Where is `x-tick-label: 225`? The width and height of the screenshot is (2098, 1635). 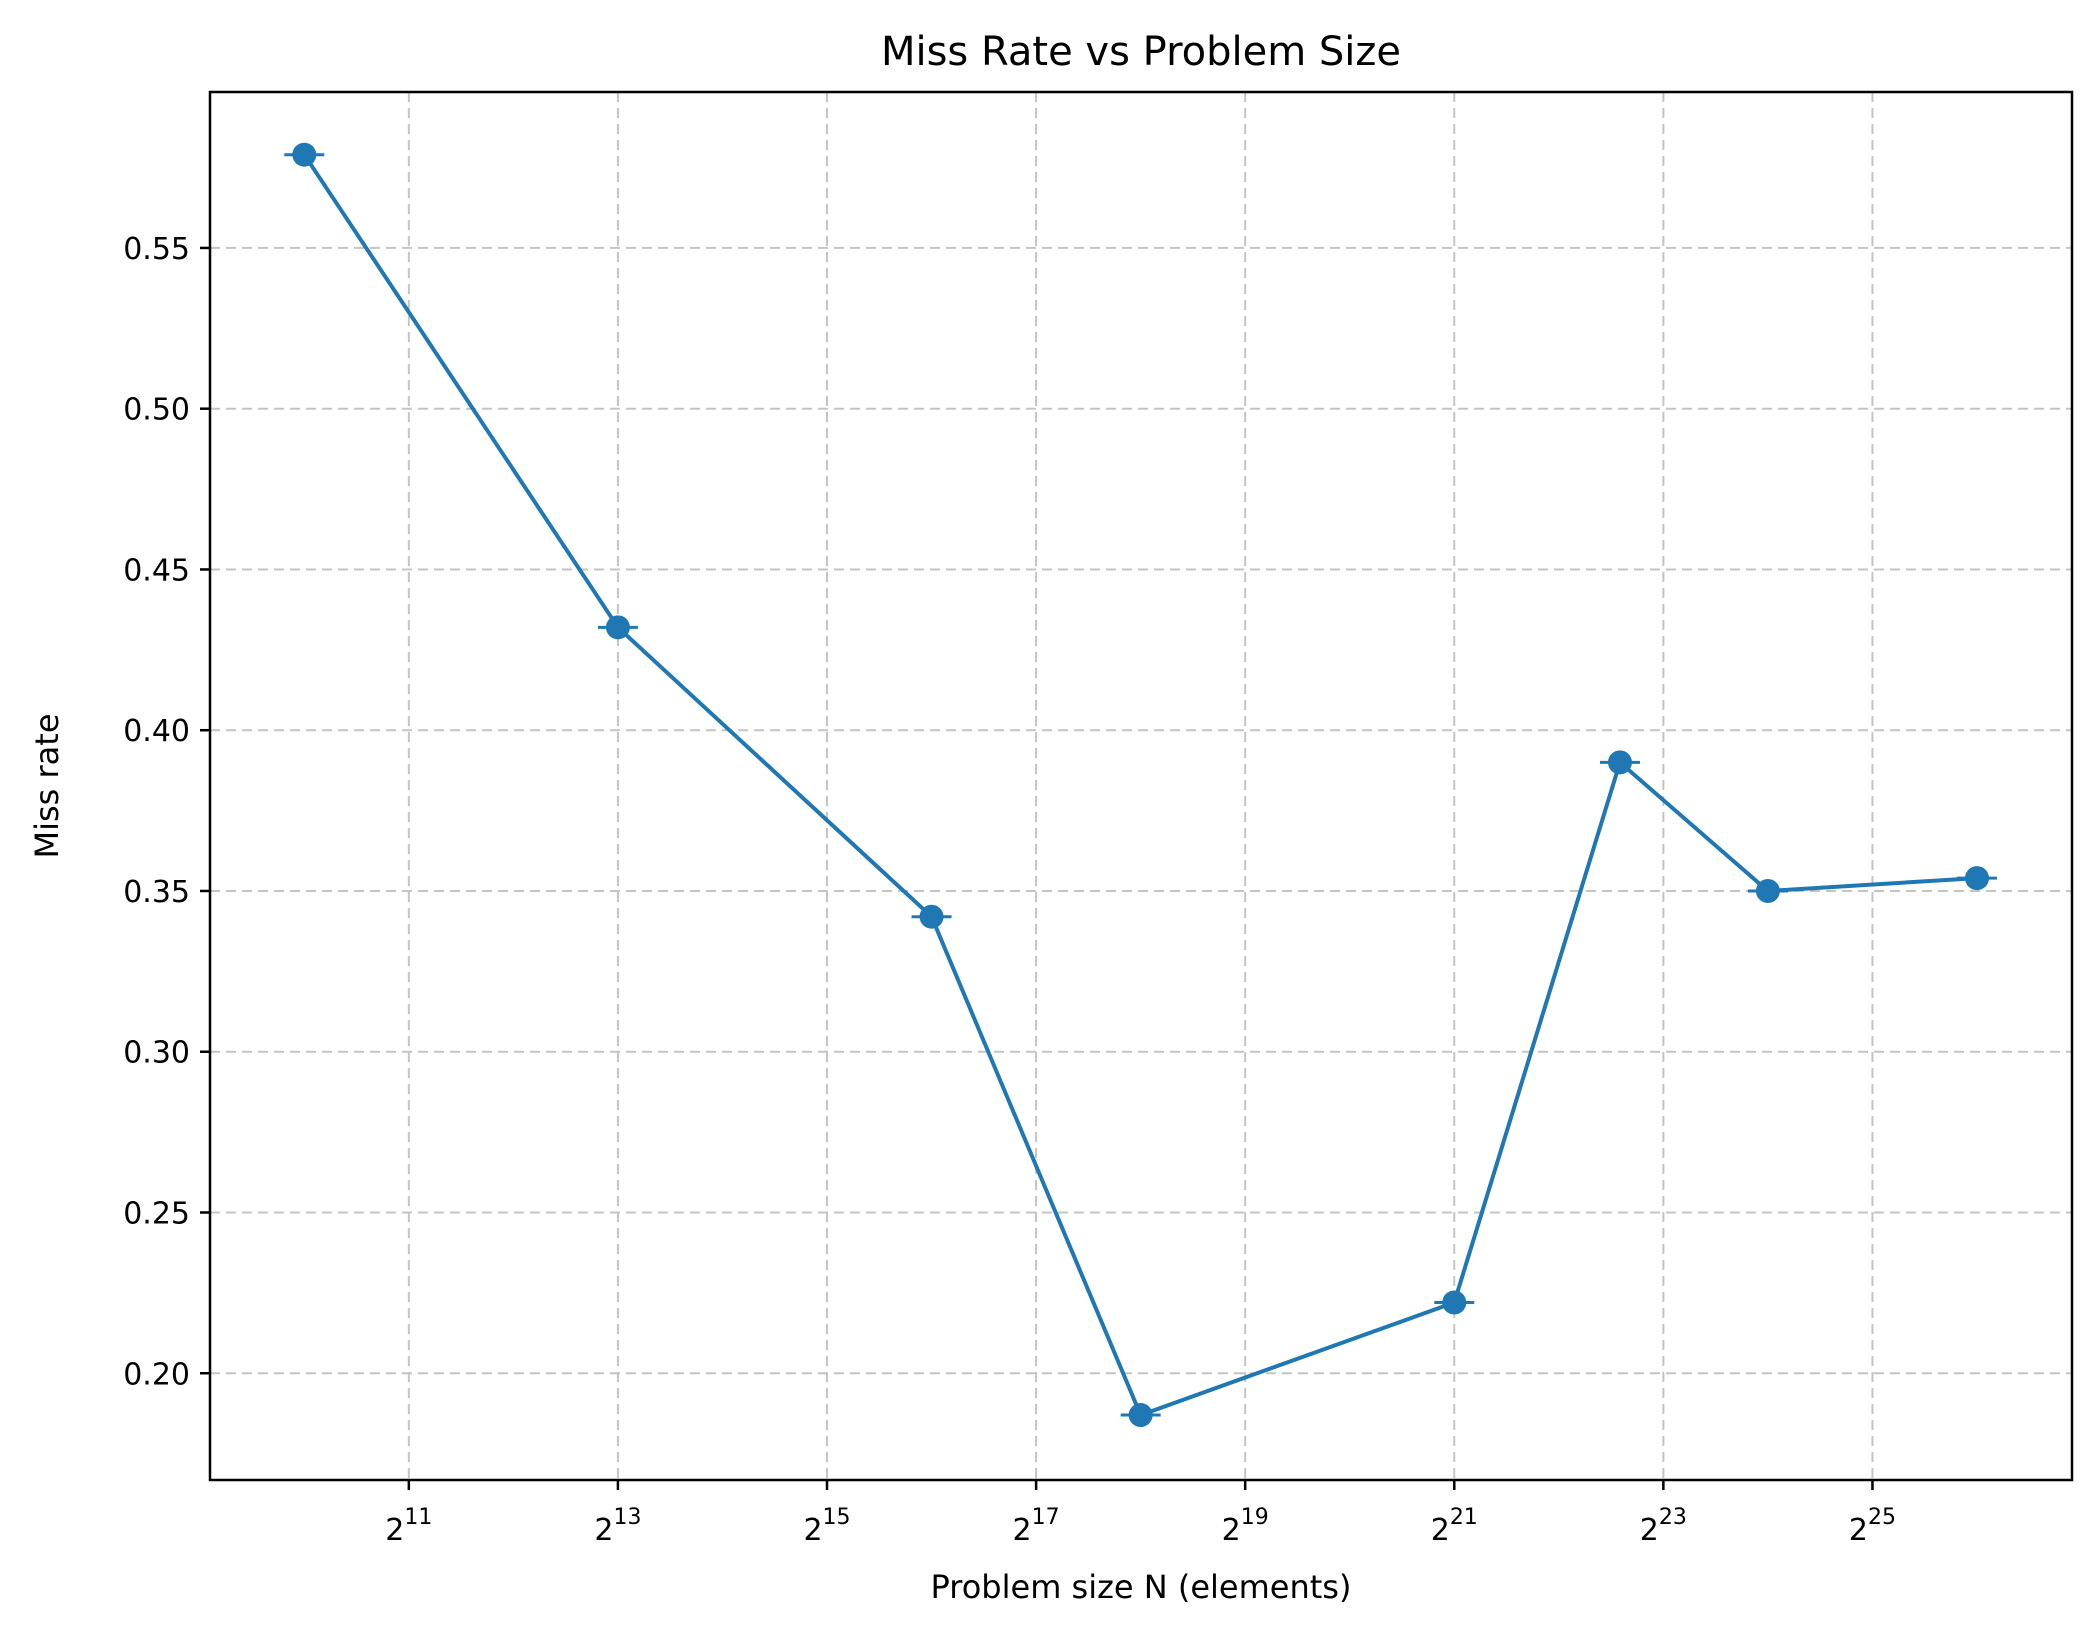 x-tick-label: 225 is located at coordinates (1872, 1526).